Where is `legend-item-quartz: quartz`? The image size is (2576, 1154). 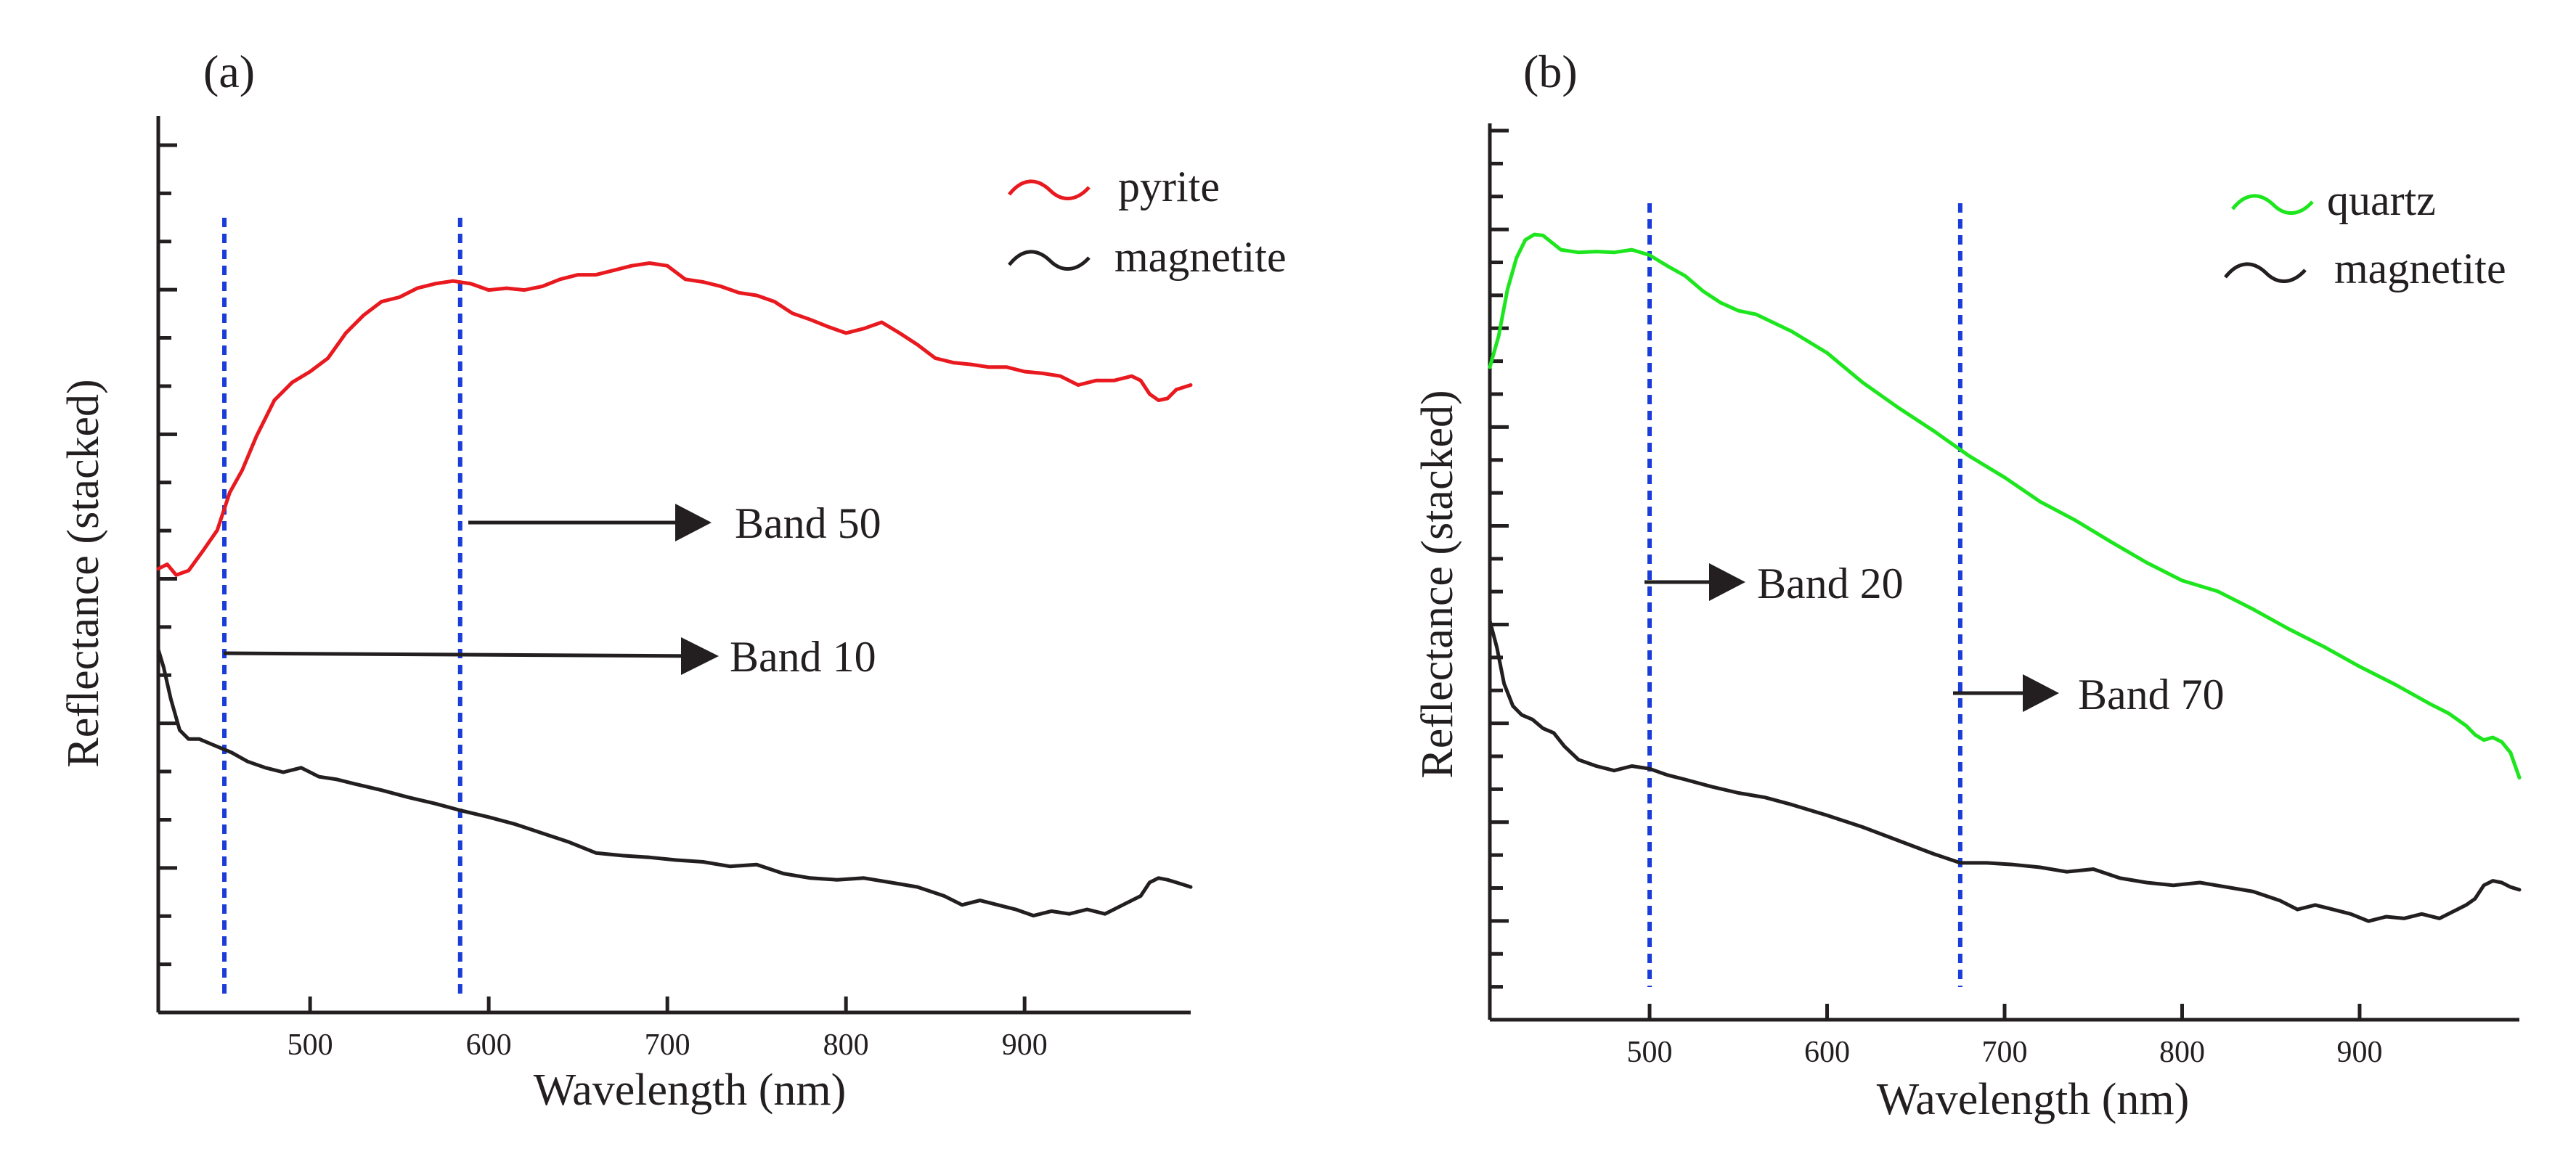
legend-item-quartz: quartz is located at coordinates (2333, 200).